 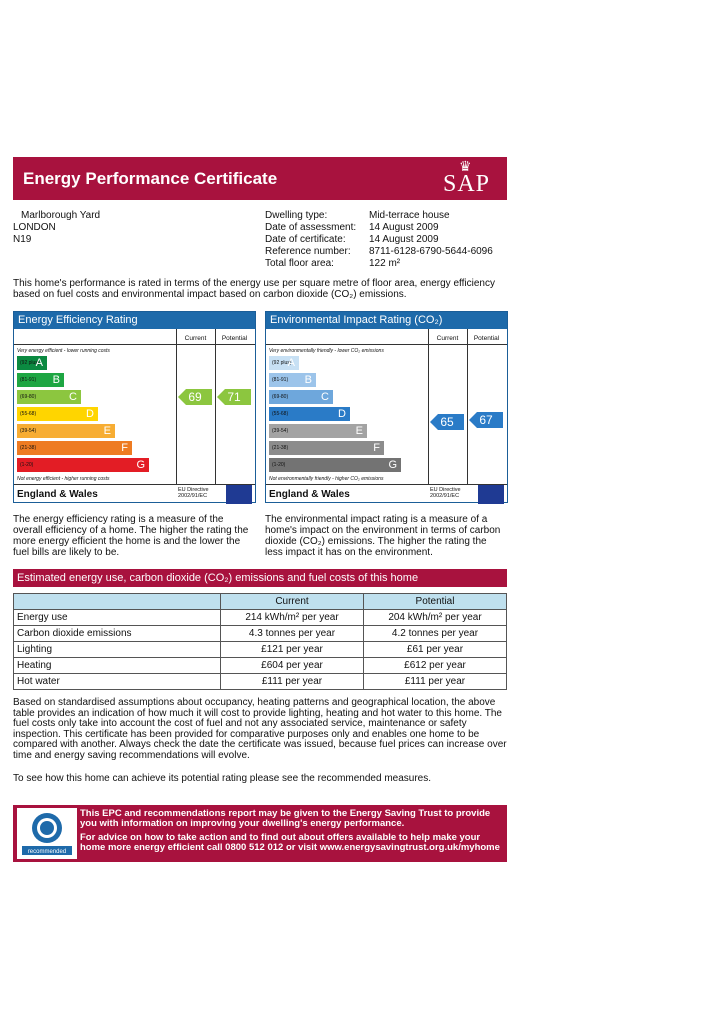 I want to click on svg-text: recommended, so click(x=47, y=852).